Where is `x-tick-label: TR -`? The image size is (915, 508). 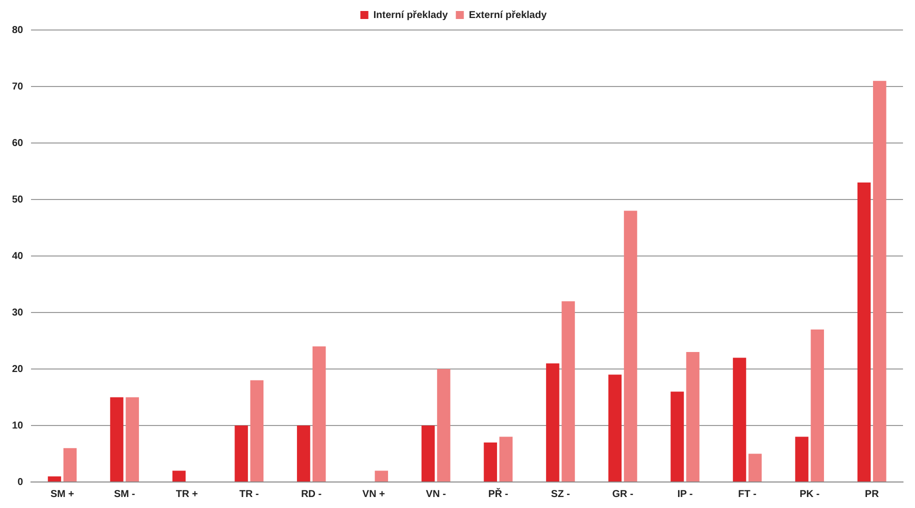
x-tick-label: TR - is located at coordinates (249, 494).